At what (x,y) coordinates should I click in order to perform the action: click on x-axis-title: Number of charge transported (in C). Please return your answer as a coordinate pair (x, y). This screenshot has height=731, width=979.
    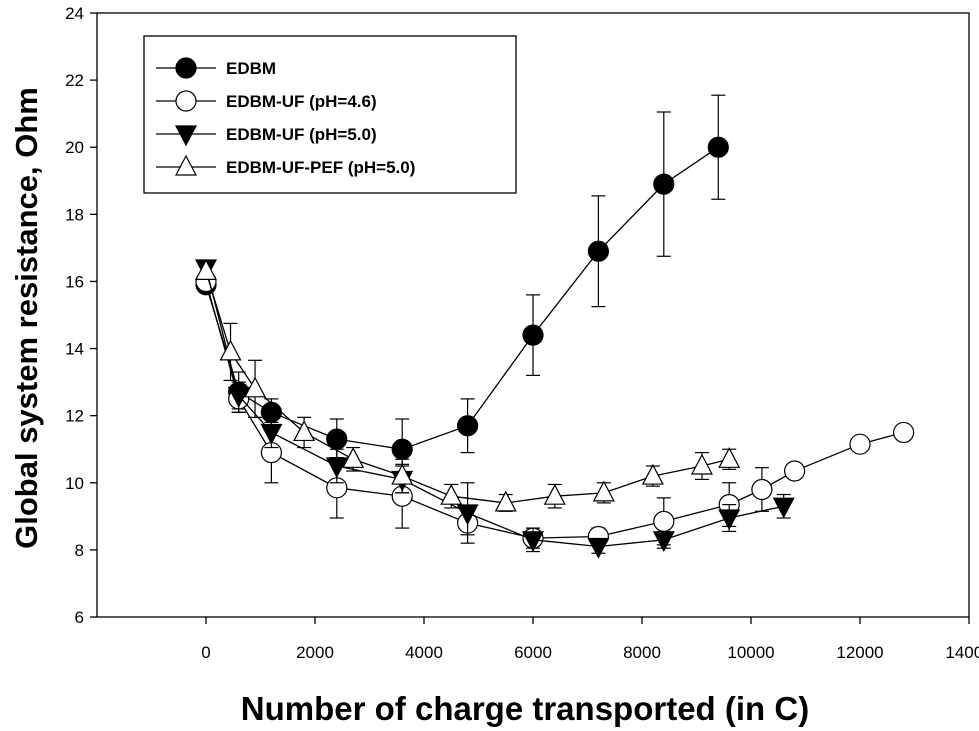
    Looking at the image, I should click on (525, 708).